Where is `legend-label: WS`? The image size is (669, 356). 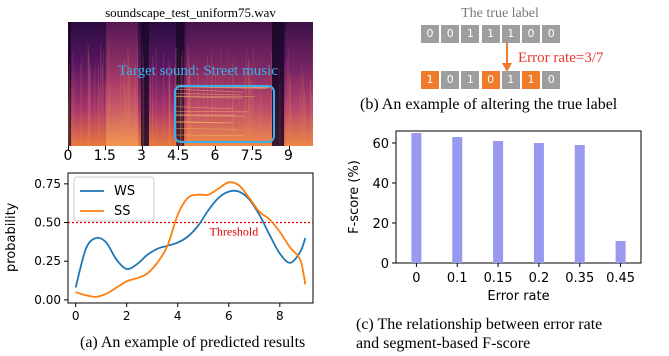 legend-label: WS is located at coordinates (124, 191).